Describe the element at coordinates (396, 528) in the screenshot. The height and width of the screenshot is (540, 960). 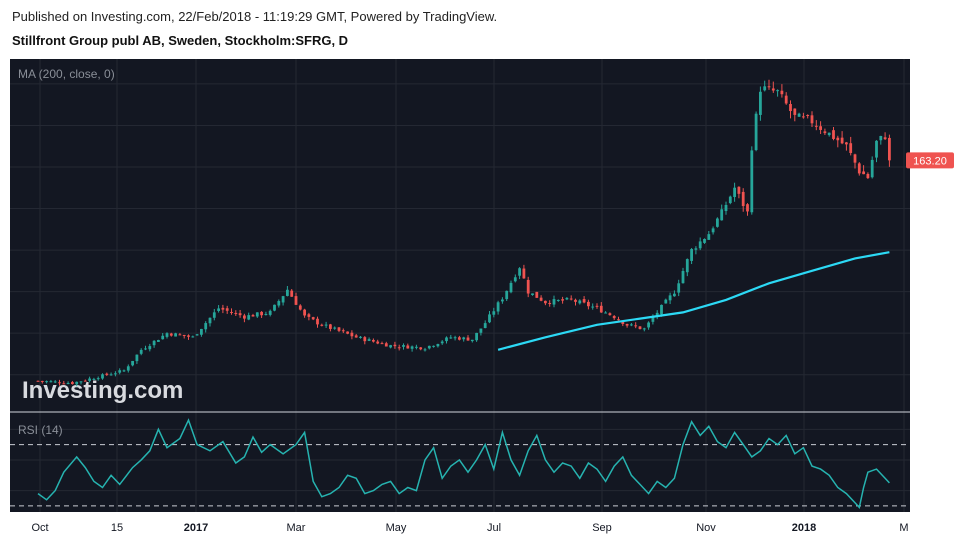
I see `time-tick-label: May` at that location.